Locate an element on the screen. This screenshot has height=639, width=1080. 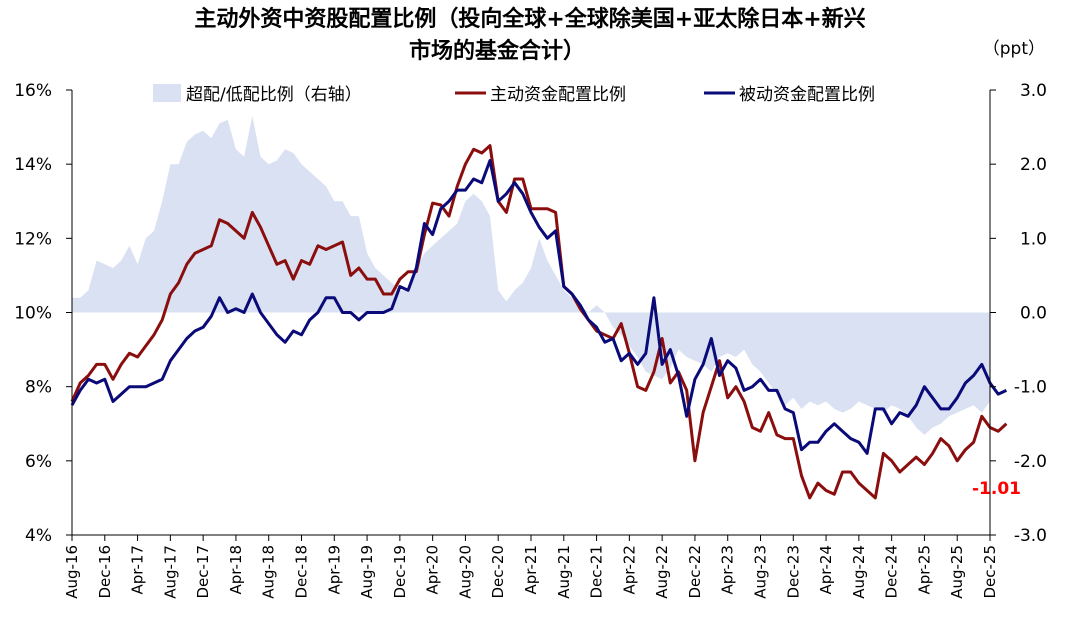
left-tick-label: 12% is located at coordinates (33, 239).